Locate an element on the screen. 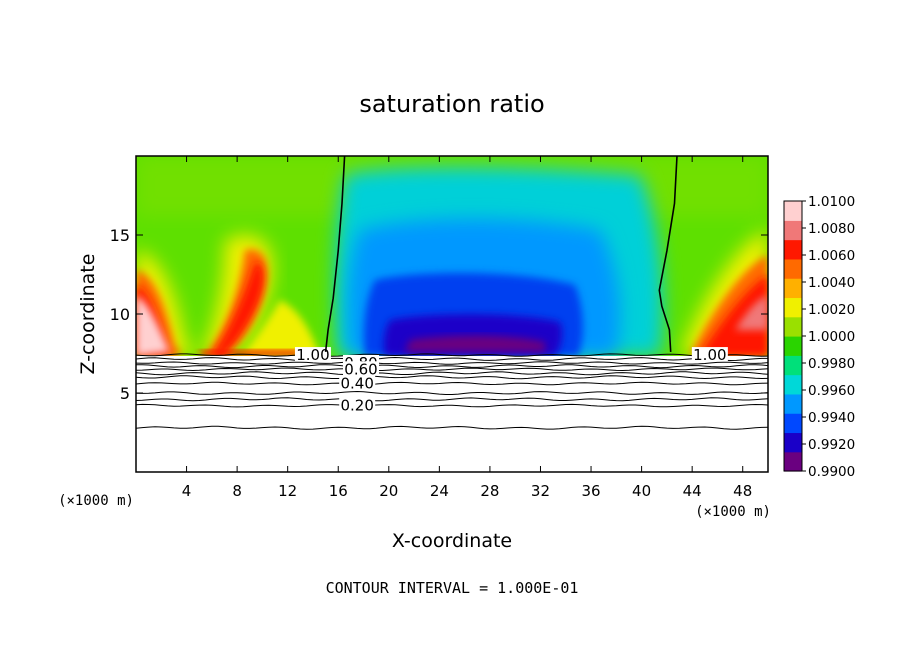 The height and width of the screenshot is (654, 904). colorbar-label: 1.0000 is located at coordinates (831, 337).